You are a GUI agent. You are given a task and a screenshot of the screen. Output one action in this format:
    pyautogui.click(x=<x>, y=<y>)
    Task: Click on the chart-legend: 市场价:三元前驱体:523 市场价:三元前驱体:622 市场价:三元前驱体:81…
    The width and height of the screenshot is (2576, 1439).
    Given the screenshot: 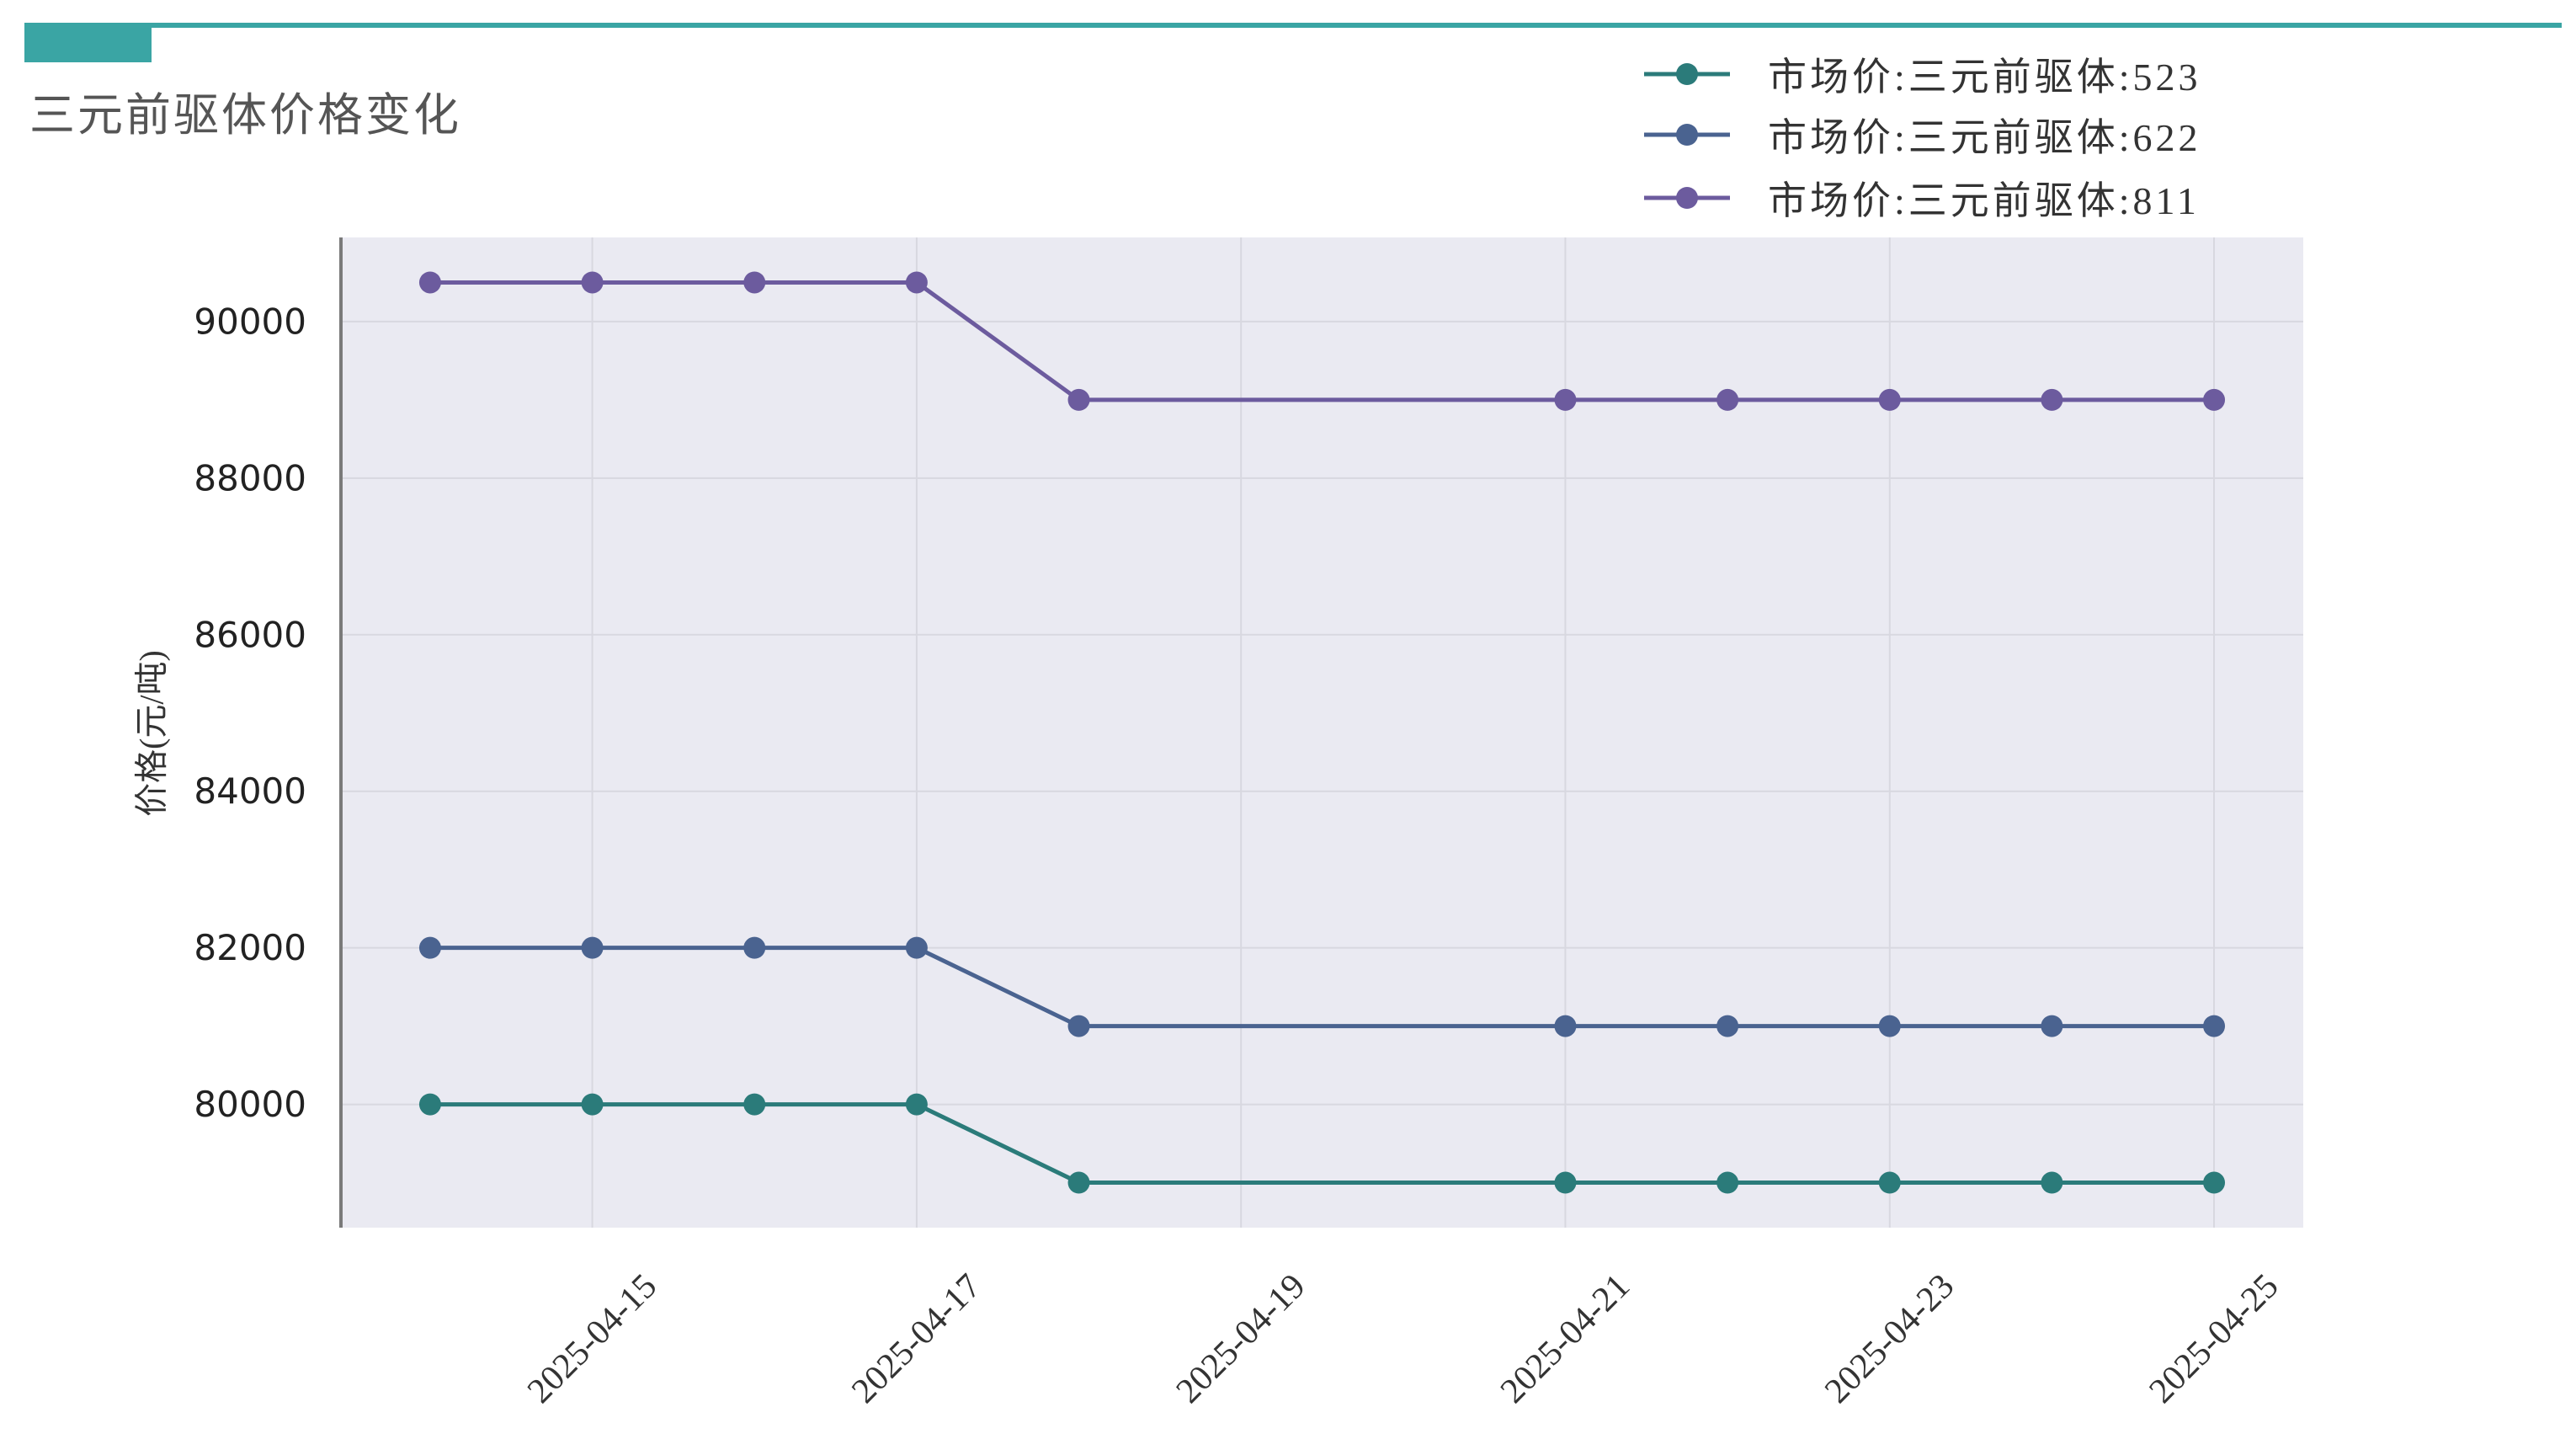 What is the action you would take?
    pyautogui.click(x=2065, y=138)
    